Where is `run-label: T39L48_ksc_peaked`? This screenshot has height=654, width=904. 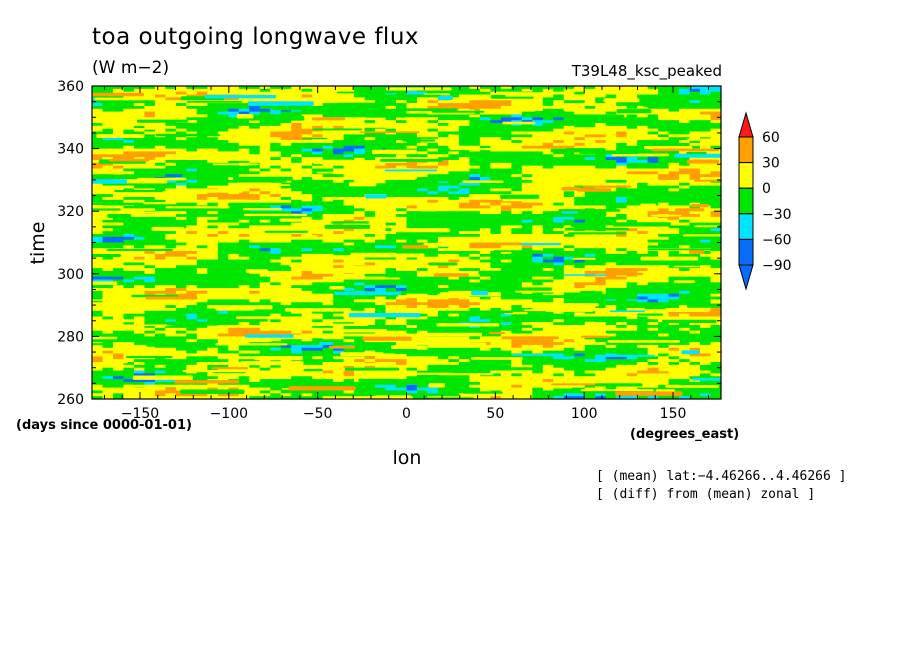
run-label: T39L48_ksc_peaked is located at coordinates (646, 71).